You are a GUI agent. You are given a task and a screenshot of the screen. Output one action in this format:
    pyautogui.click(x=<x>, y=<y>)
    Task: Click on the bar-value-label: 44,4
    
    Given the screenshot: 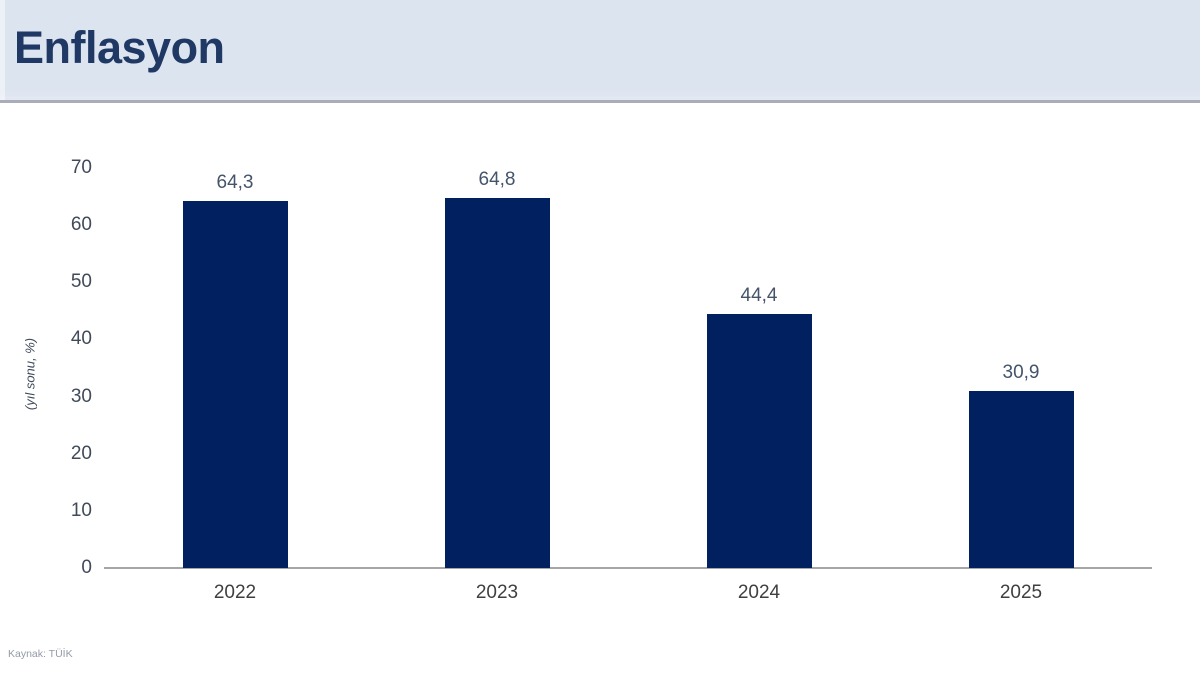 What is the action you would take?
    pyautogui.click(x=759, y=296)
    